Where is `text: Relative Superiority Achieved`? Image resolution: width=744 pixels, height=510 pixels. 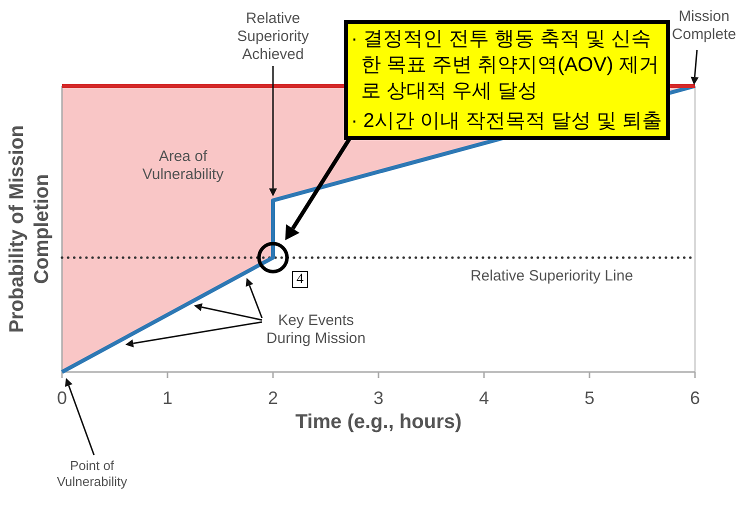
text: Relative Superiority Achieved is located at coordinates (273, 37).